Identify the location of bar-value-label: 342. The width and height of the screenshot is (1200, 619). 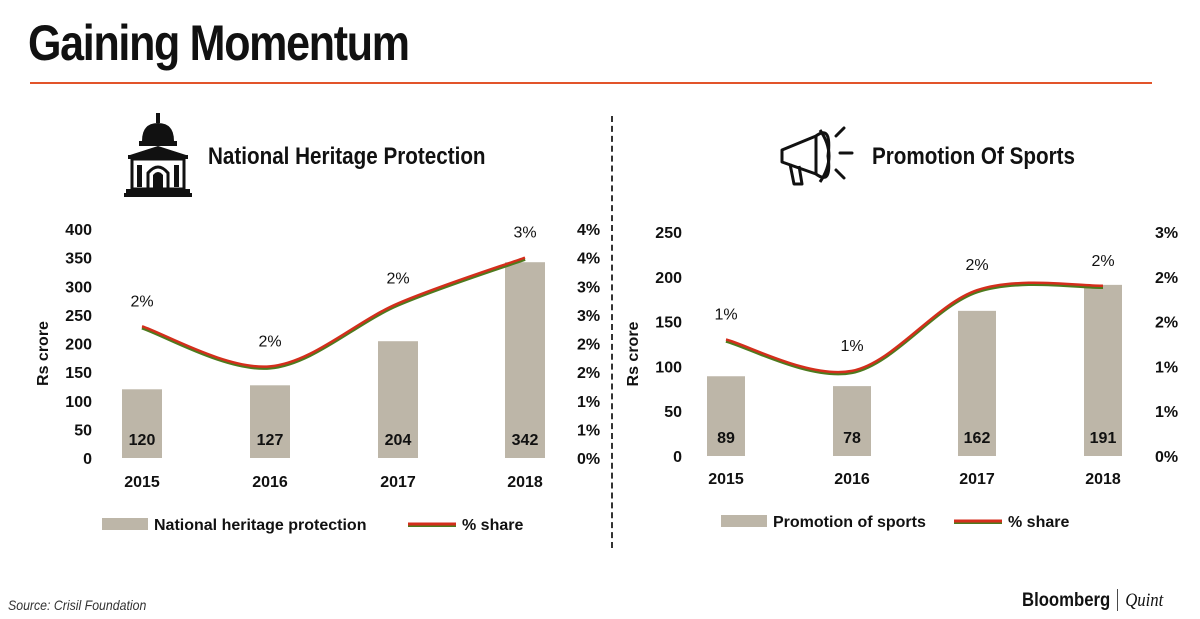
(525, 440).